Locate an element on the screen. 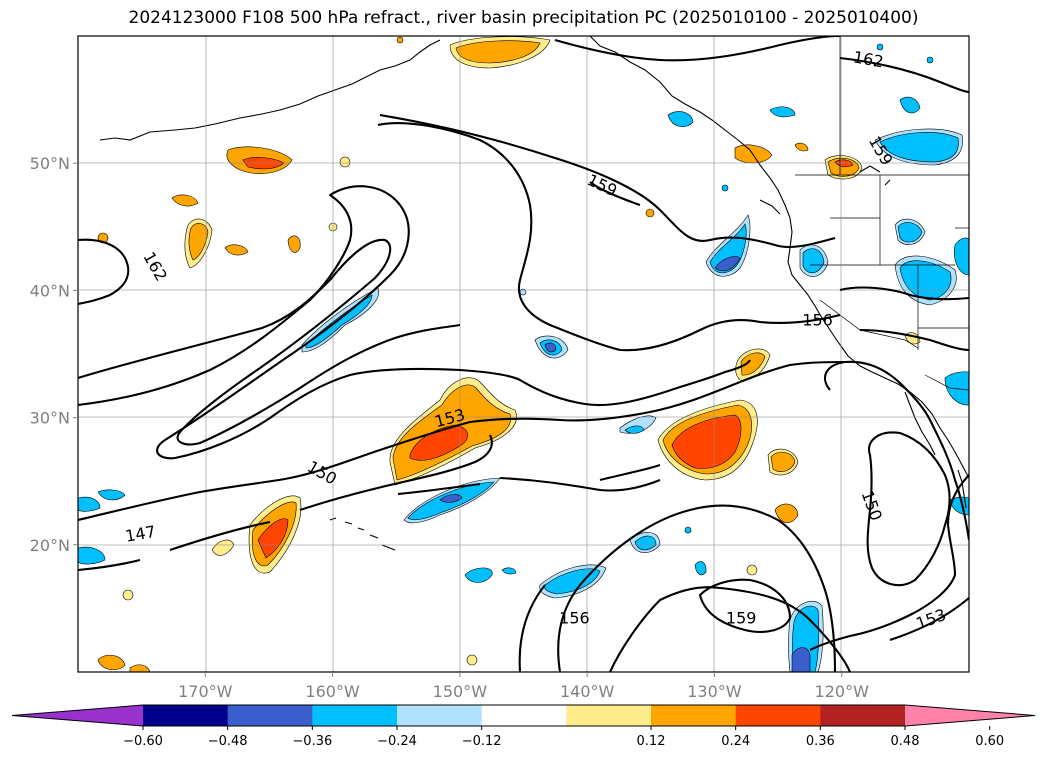 Image resolution: width=1047 pixels, height=765 pixels. colorbar-tick-label: −0.24 is located at coordinates (397, 741).